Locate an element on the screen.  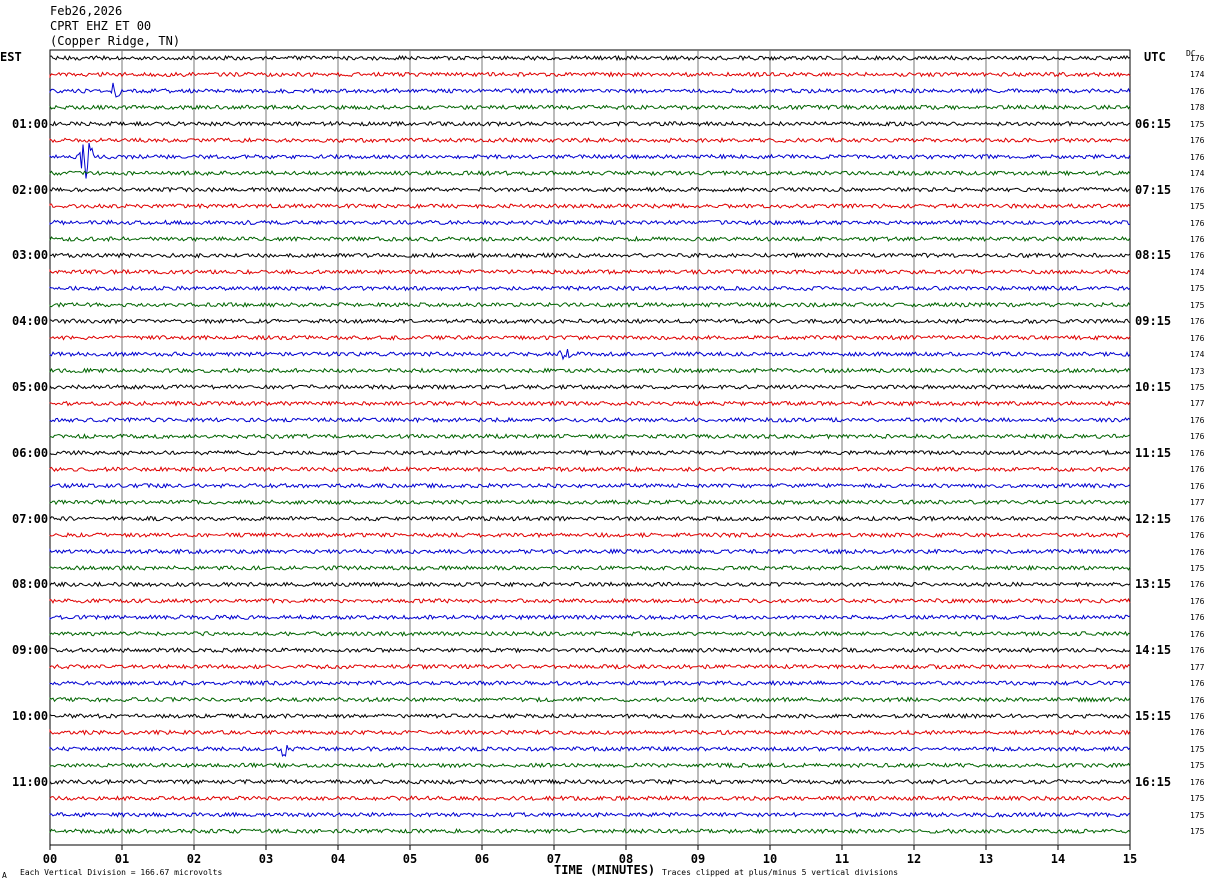
est-hour-label: 02:00 is located at coordinates (30, 189).